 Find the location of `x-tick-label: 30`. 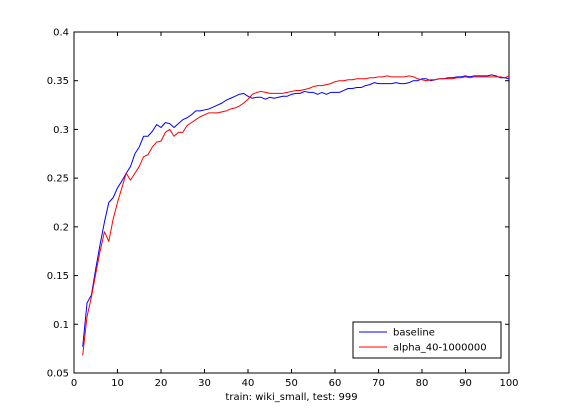

x-tick-label: 30 is located at coordinates (204, 383).